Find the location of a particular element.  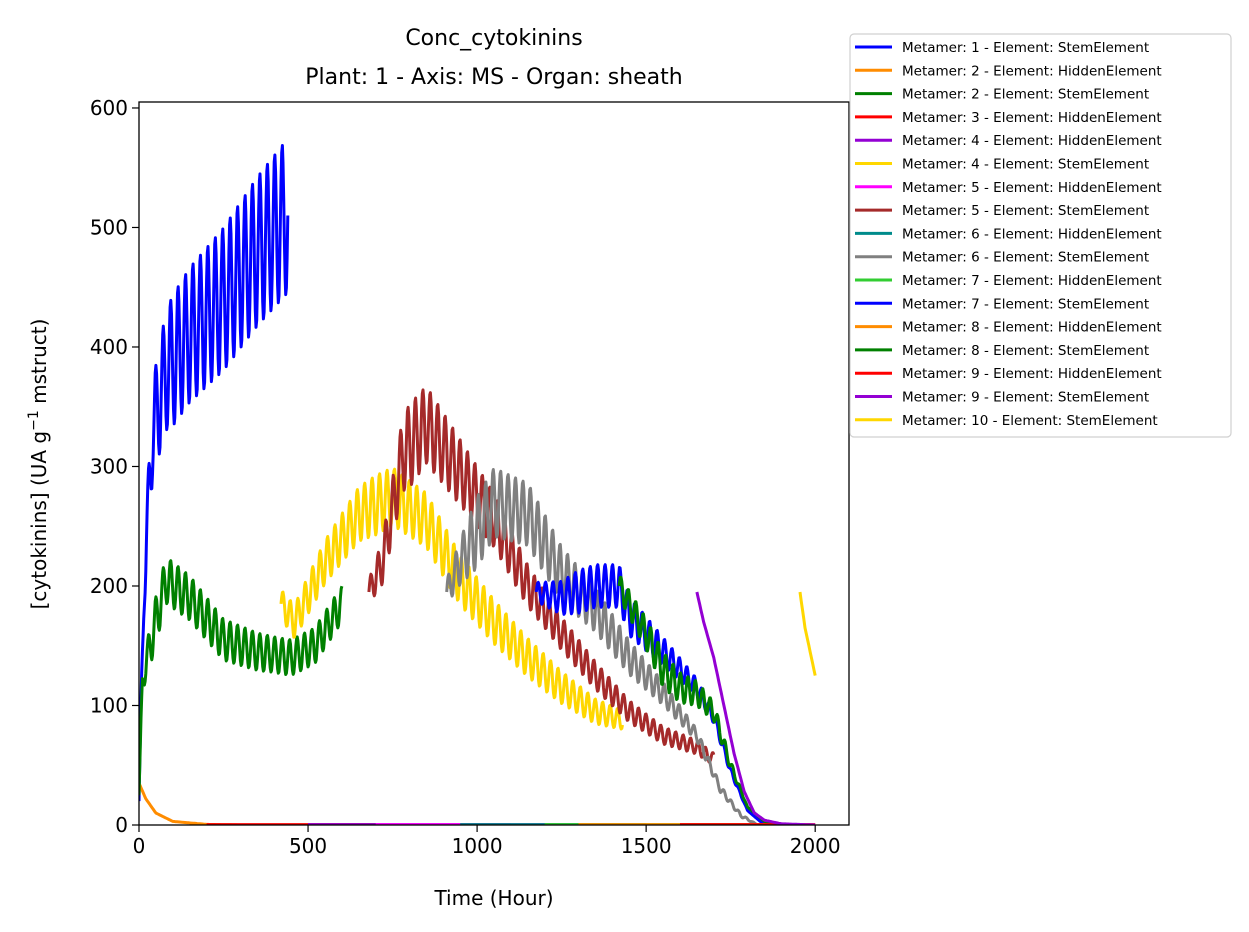

legend-box is located at coordinates (1040, 235).